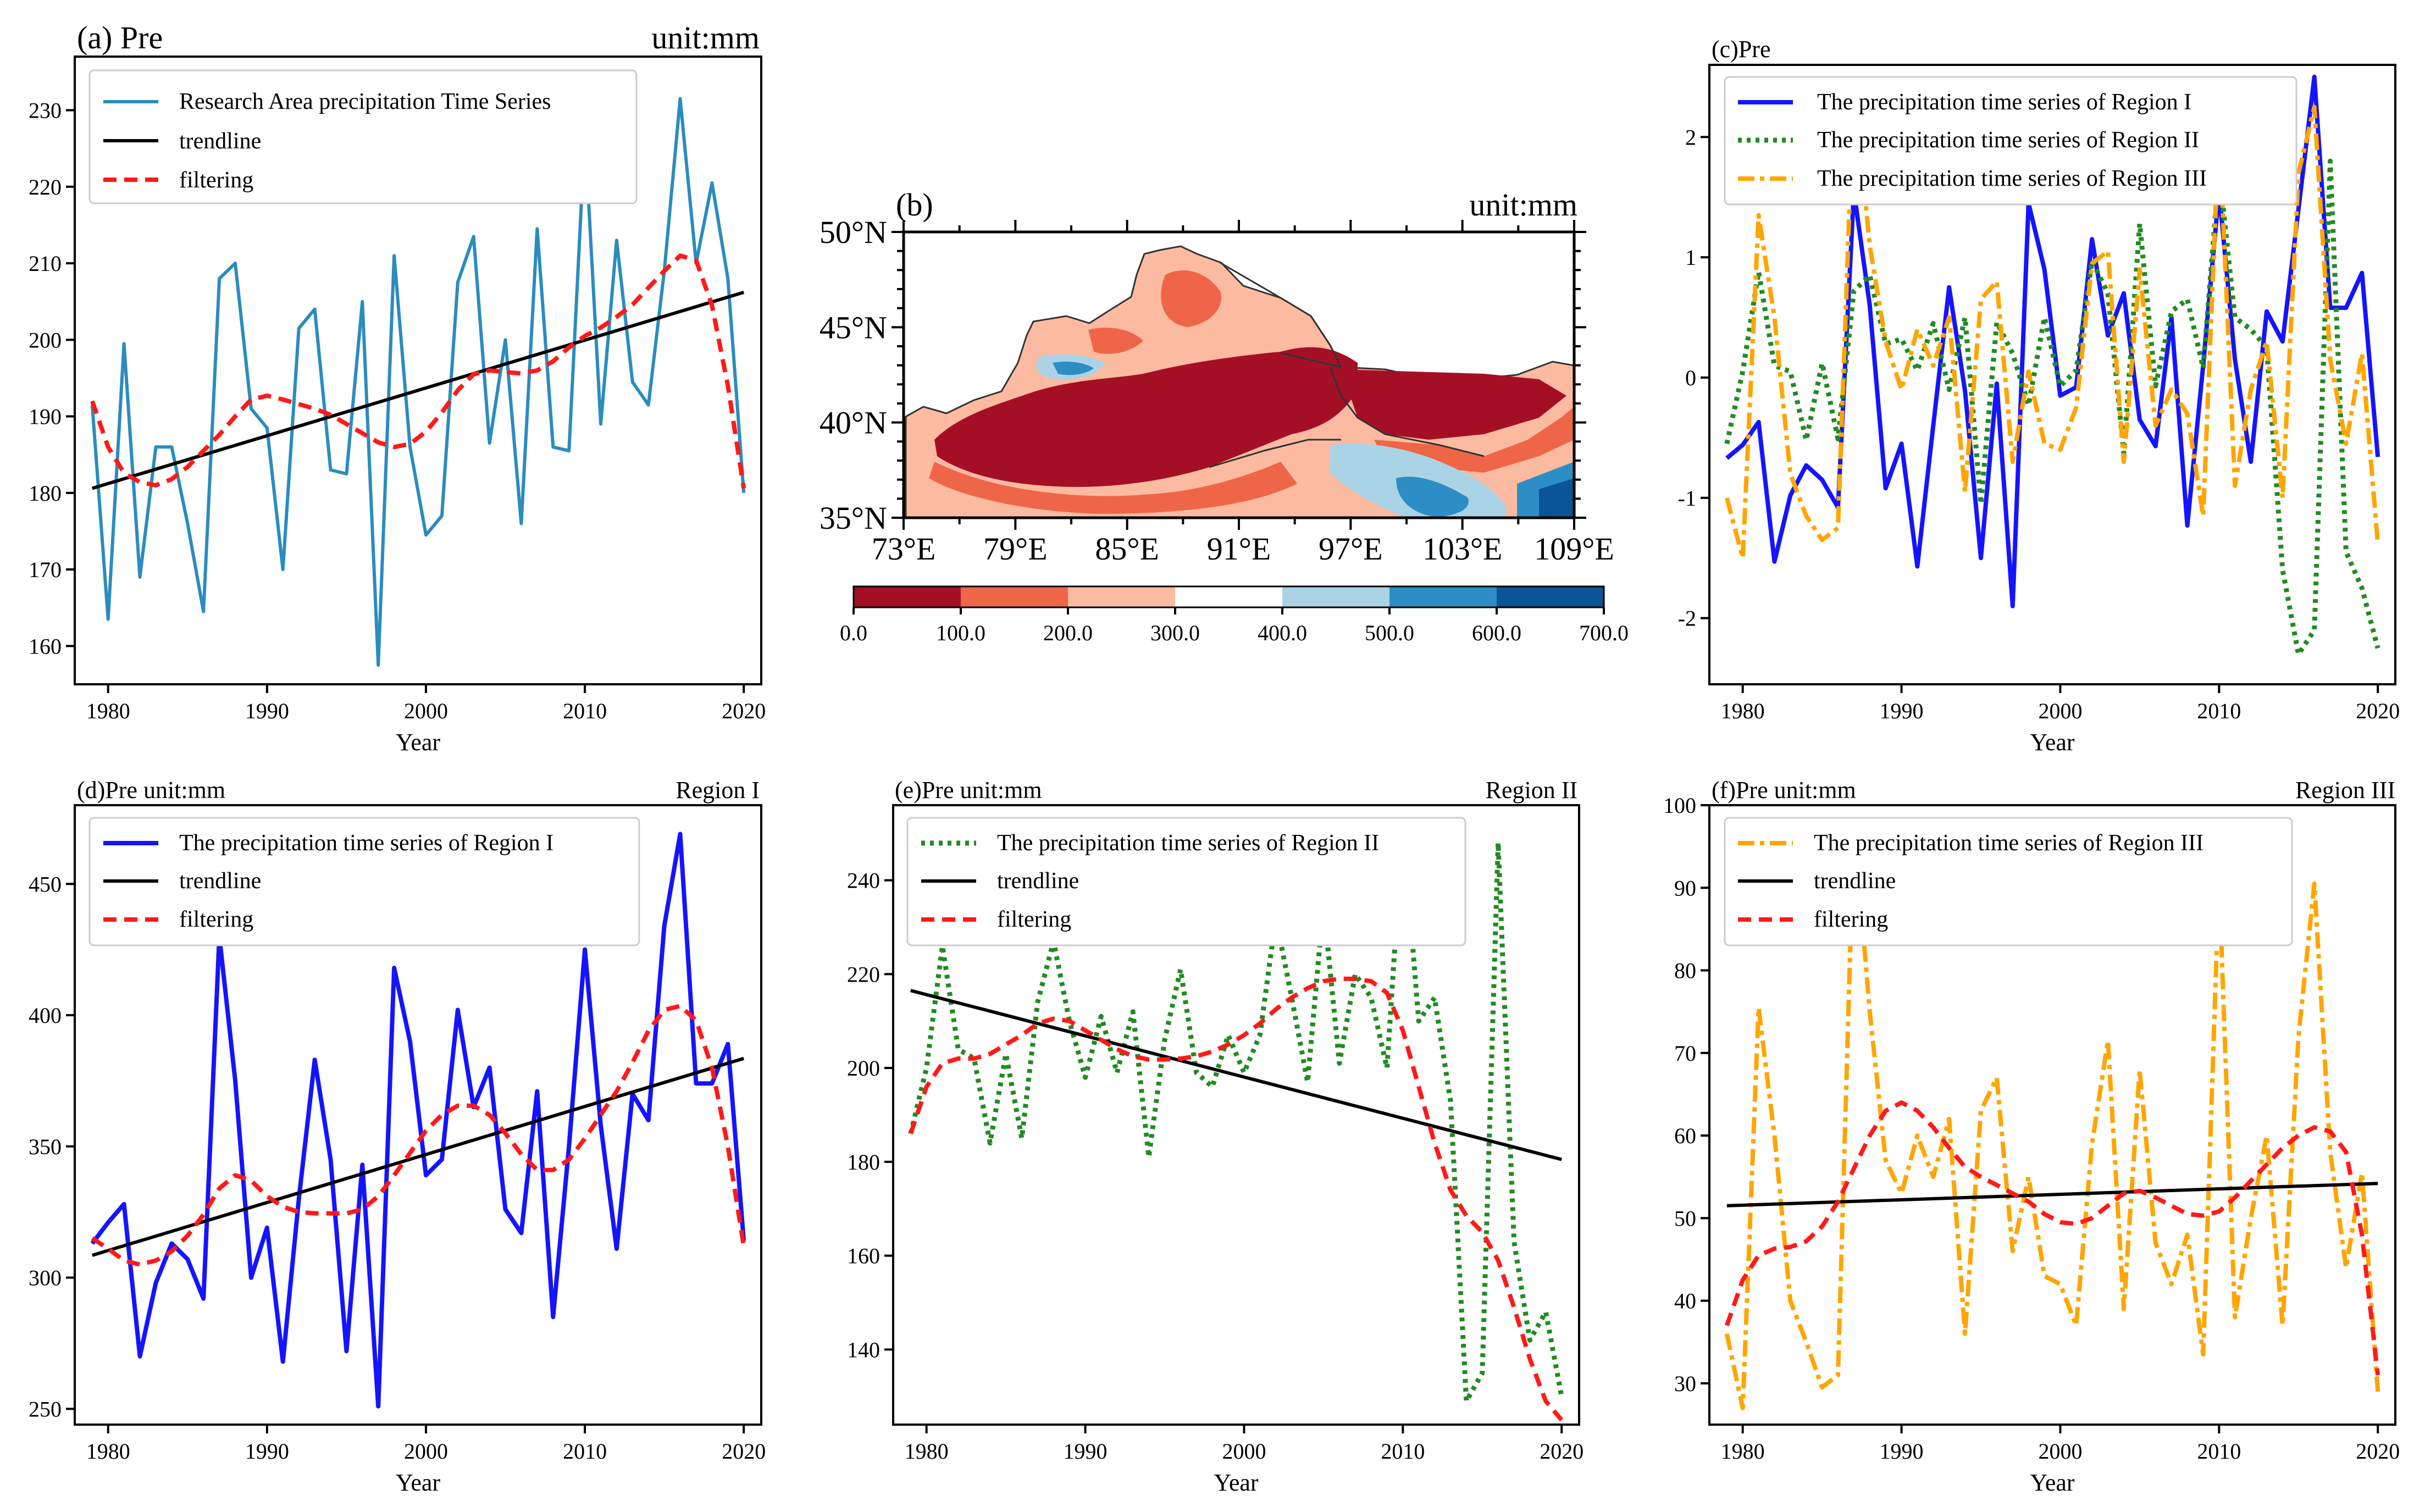  What do you see at coordinates (854, 633) in the screenshot?
I see `colorbar-tick-label: 0.0` at bounding box center [854, 633].